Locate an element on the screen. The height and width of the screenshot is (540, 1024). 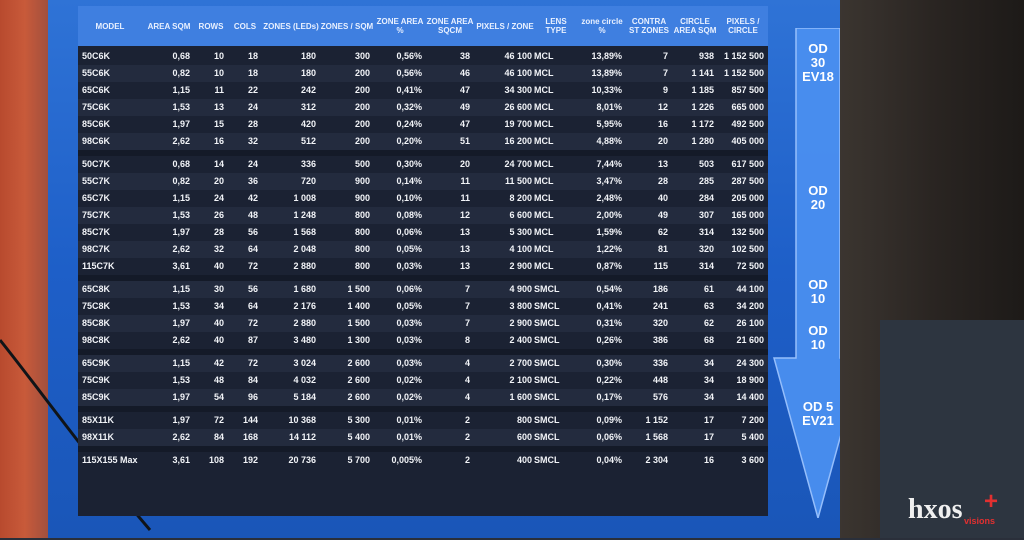
table-cell: 14 400 is located at coordinates (750, 397).